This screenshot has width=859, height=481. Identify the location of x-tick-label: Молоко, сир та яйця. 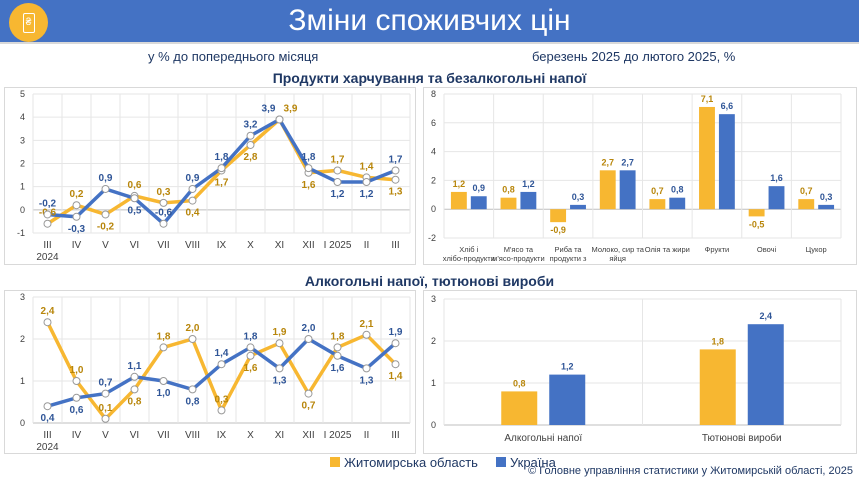
(617, 254).